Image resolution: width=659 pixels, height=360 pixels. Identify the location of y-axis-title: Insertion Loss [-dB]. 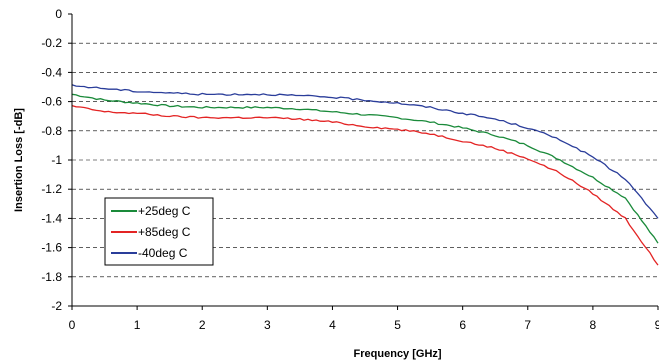
(19, 160).